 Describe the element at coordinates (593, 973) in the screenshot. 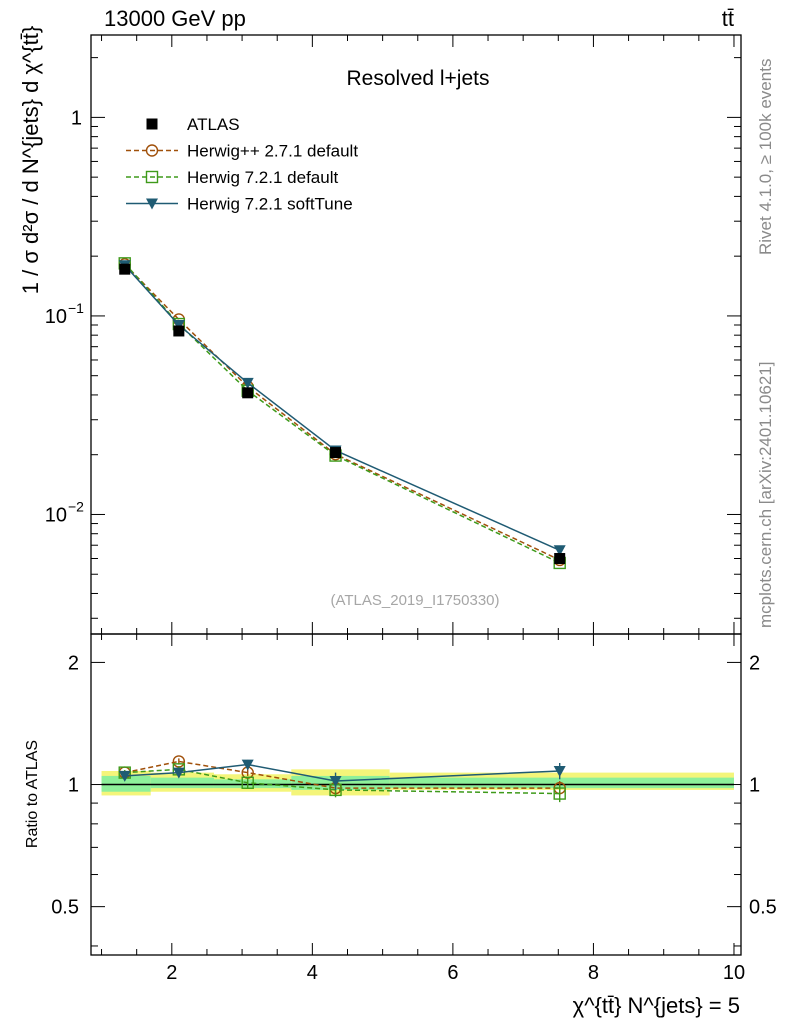

I see `x-tick-label: 8` at that location.